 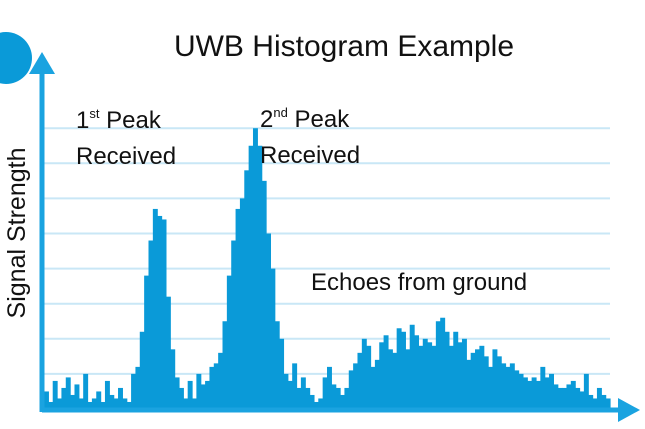 I want to click on corner-badge-circle, so click(x=16, y=58).